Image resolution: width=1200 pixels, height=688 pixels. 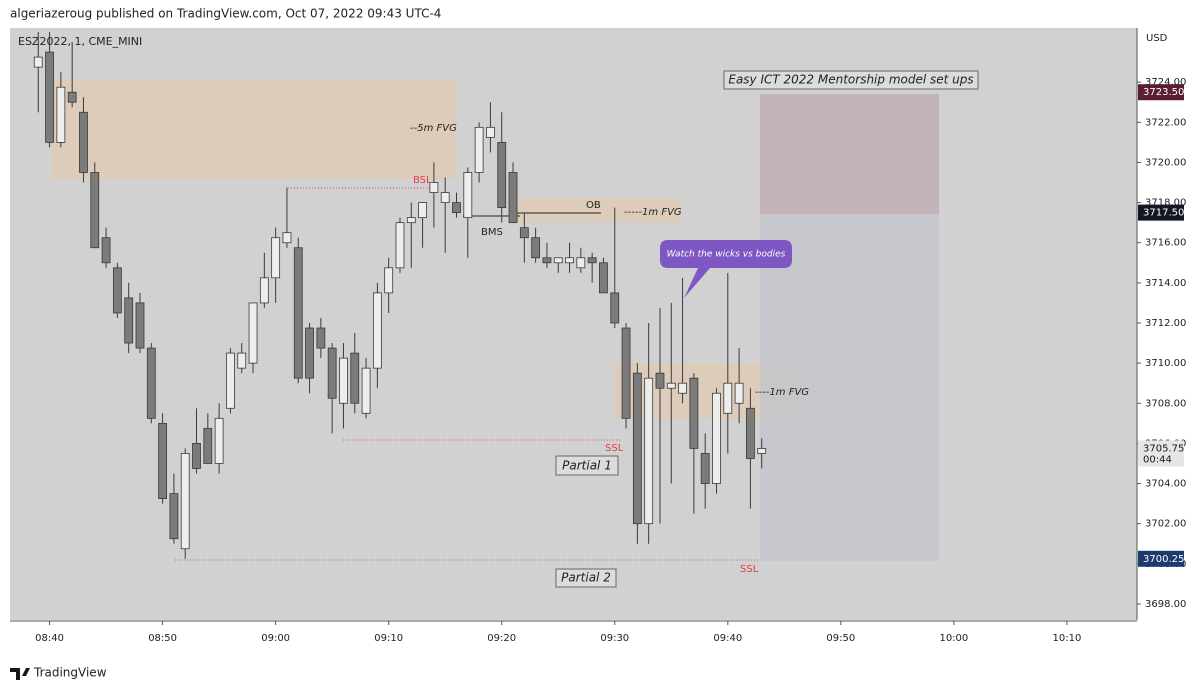 What do you see at coordinates (492, 232) in the screenshot?
I see `annotation: BMS` at bounding box center [492, 232].